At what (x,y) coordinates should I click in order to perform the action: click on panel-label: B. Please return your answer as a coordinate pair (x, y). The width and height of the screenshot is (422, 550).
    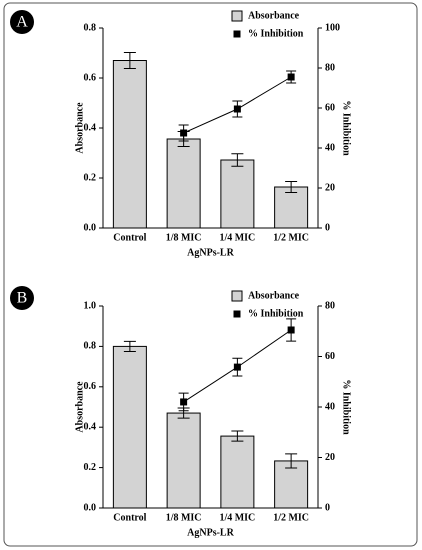
    Looking at the image, I should click on (22, 298).